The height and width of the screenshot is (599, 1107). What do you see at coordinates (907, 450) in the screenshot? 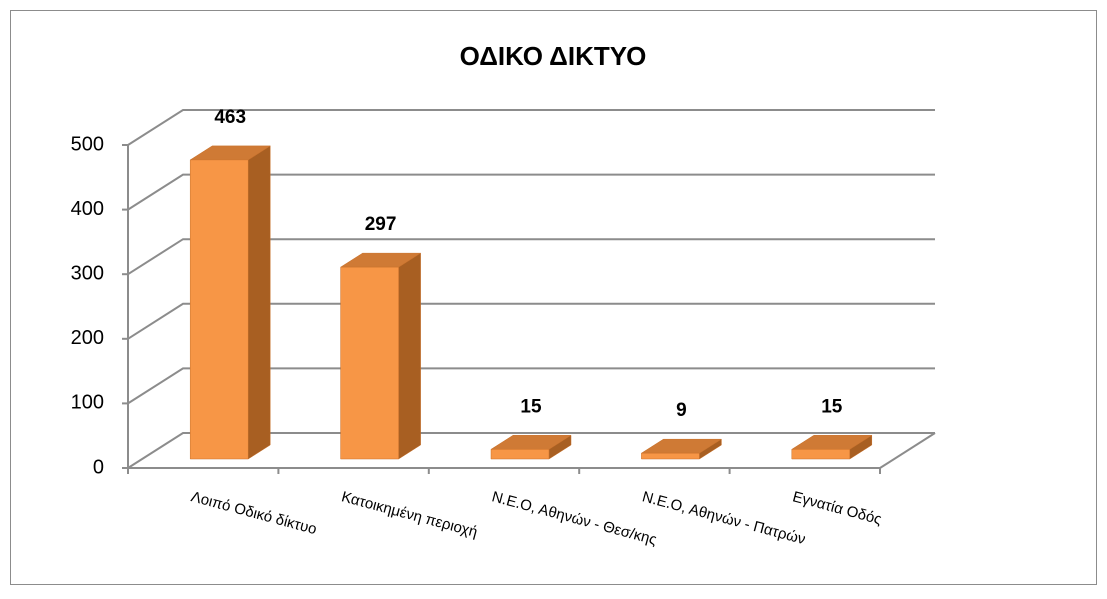
I see `floor-edge` at bounding box center [907, 450].